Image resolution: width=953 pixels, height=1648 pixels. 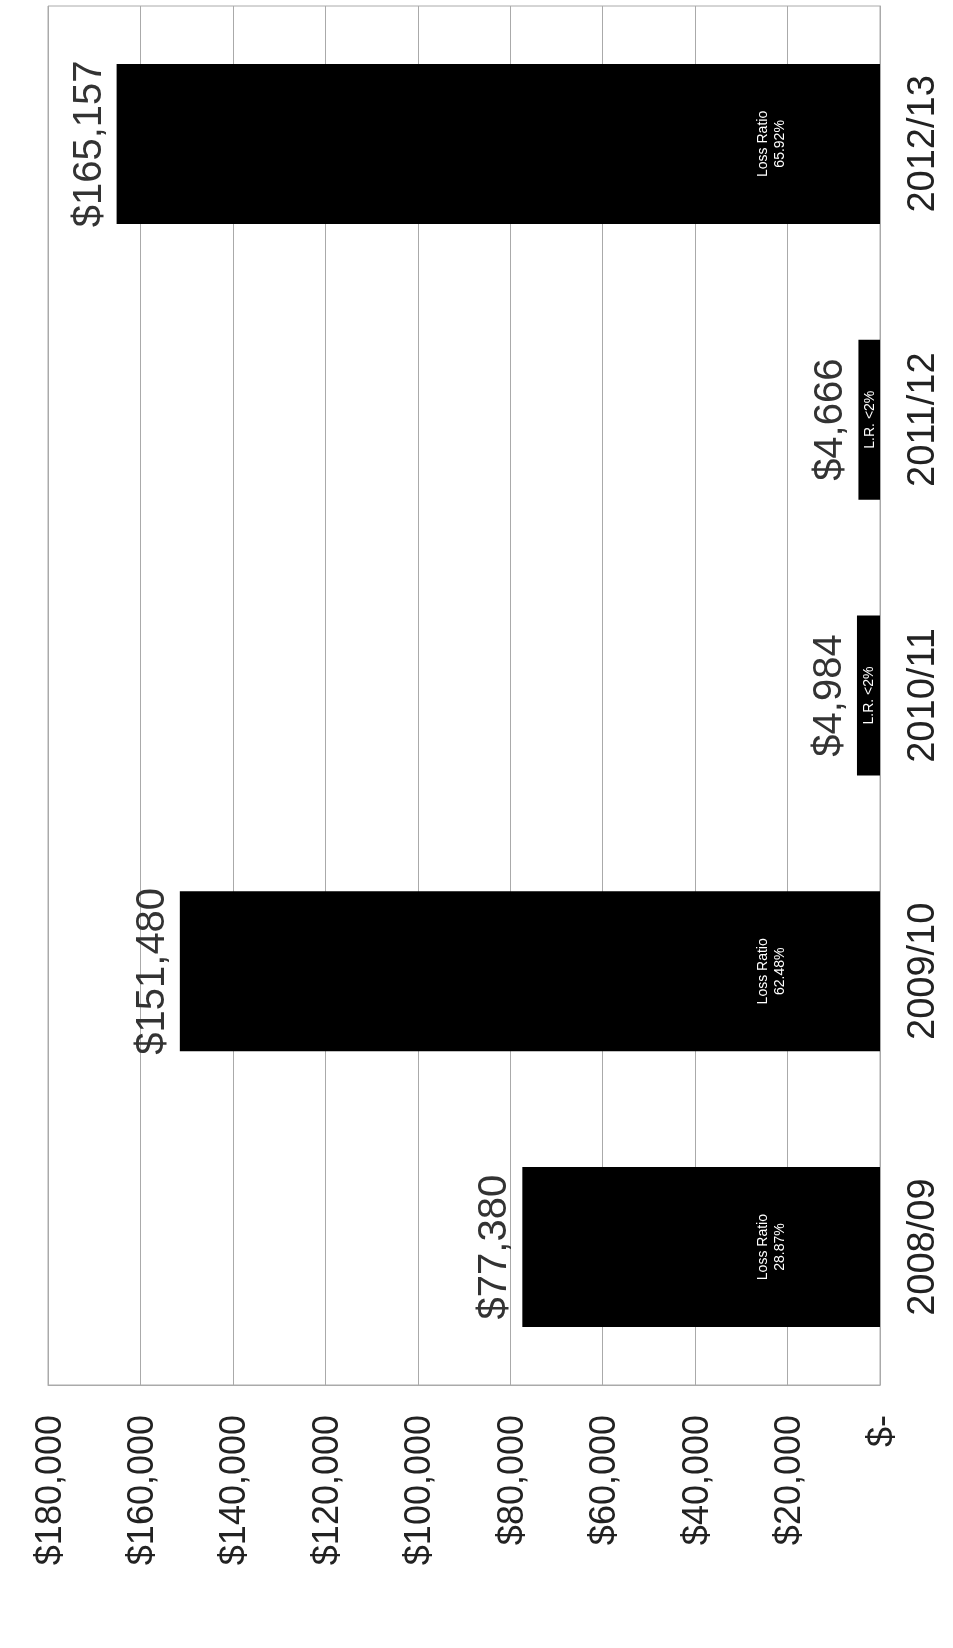 What do you see at coordinates (880, 1431) in the screenshot?
I see `x-tick-label: $-` at bounding box center [880, 1431].